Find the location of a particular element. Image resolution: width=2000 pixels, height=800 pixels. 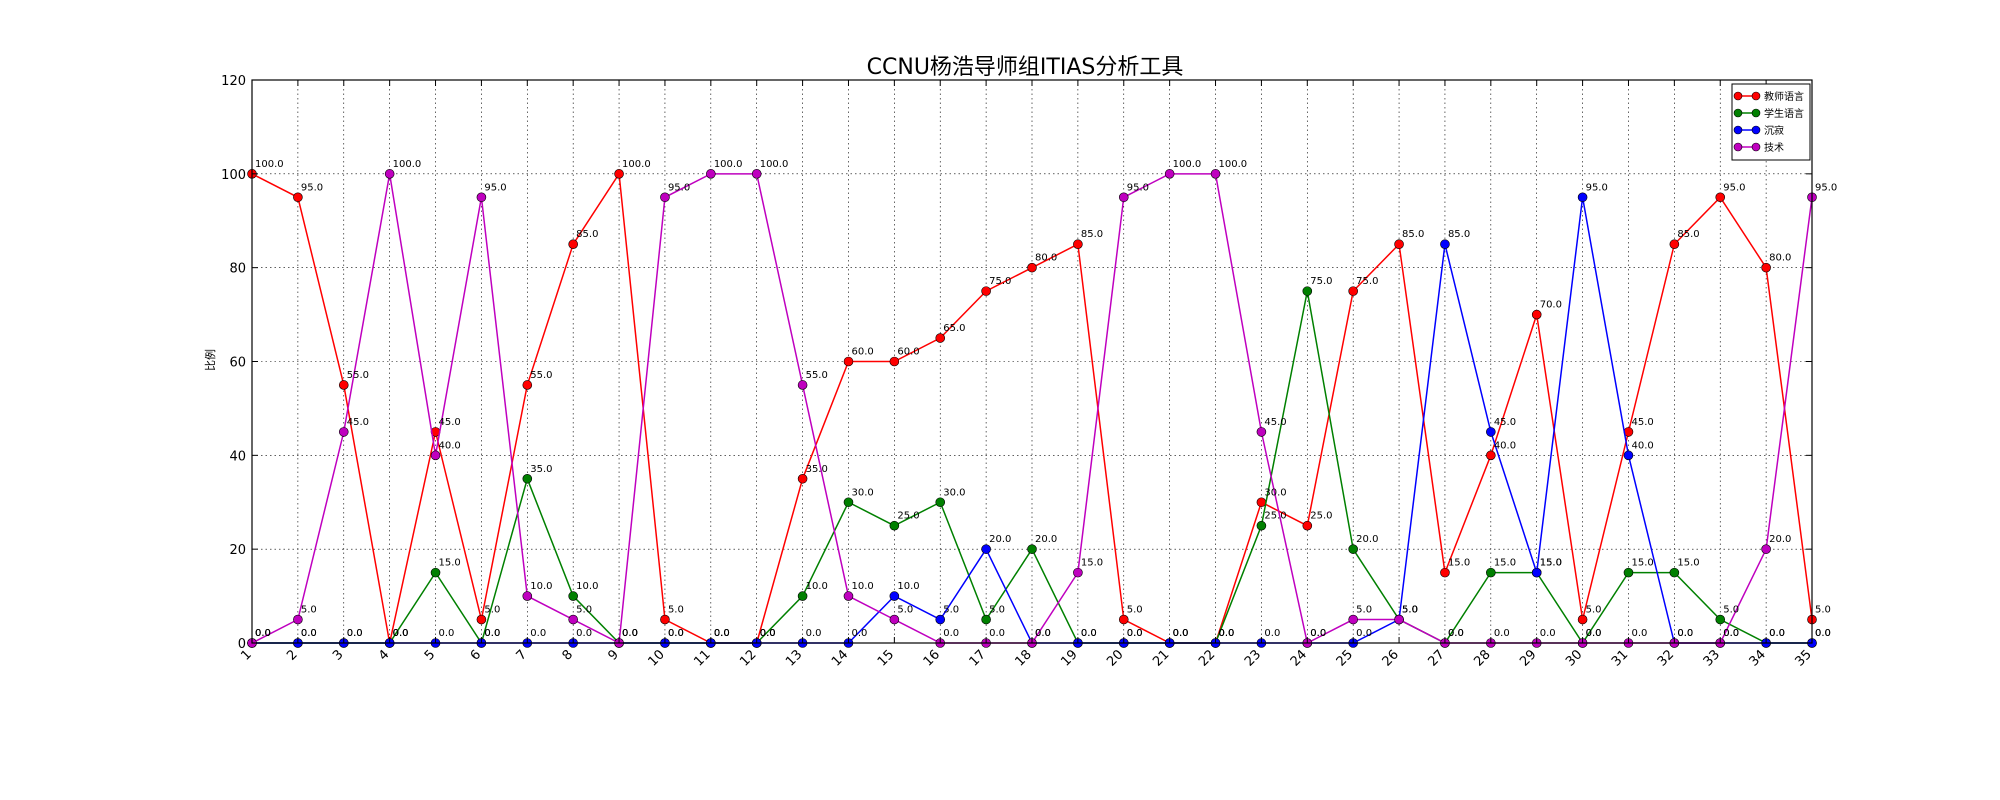

y-axis-label: 比例 is located at coordinates (210, 360).